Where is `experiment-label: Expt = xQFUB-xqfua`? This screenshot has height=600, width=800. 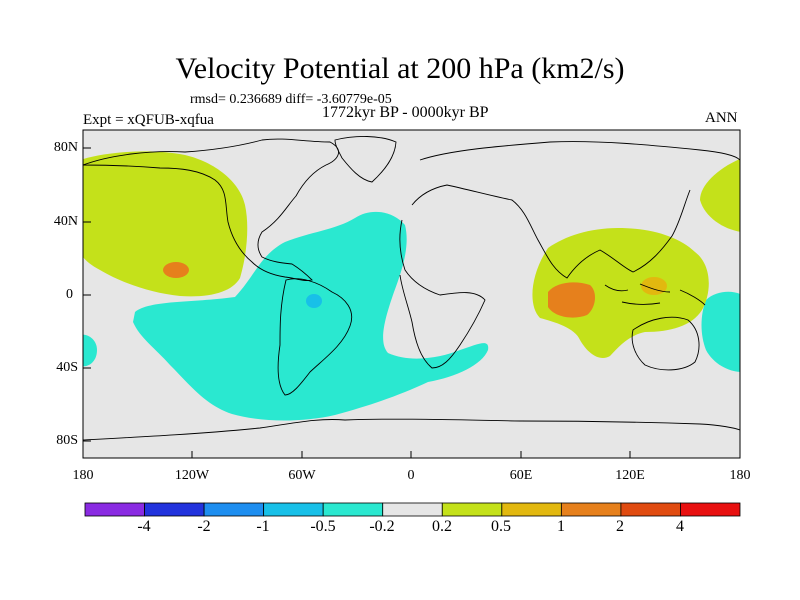 experiment-label: Expt = xQFUB-xqfua is located at coordinates (148, 120).